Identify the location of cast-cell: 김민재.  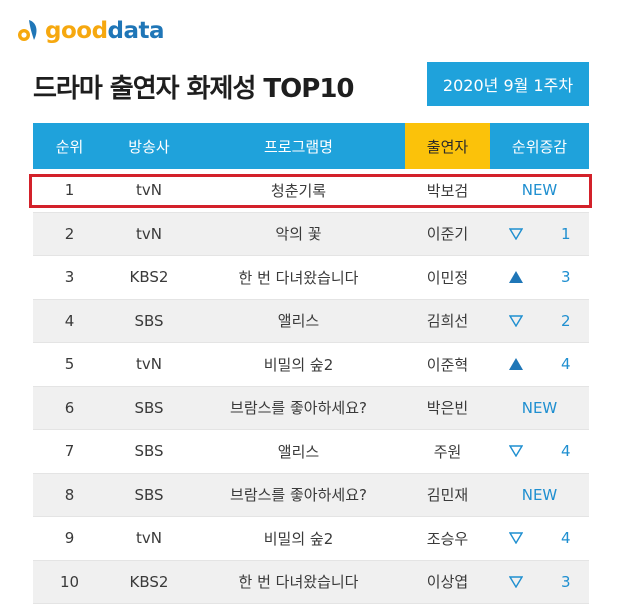
(447, 495).